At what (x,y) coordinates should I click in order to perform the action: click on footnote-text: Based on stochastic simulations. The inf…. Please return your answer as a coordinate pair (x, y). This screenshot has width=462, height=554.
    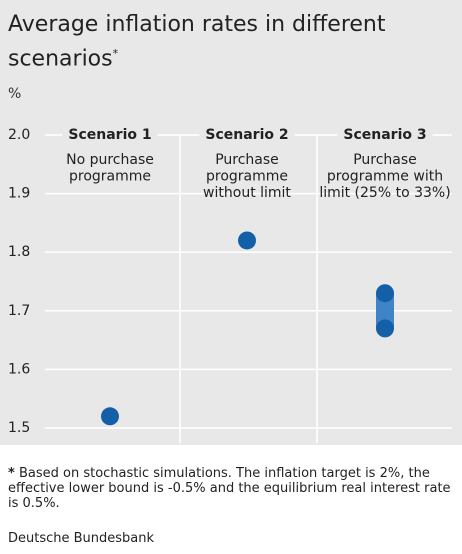
    Looking at the image, I should click on (229, 488).